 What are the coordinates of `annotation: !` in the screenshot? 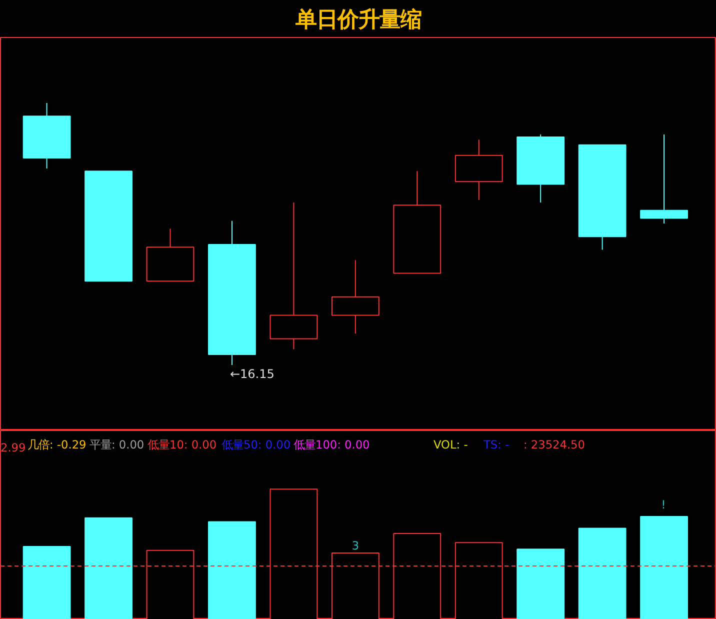 It's located at (663, 505).